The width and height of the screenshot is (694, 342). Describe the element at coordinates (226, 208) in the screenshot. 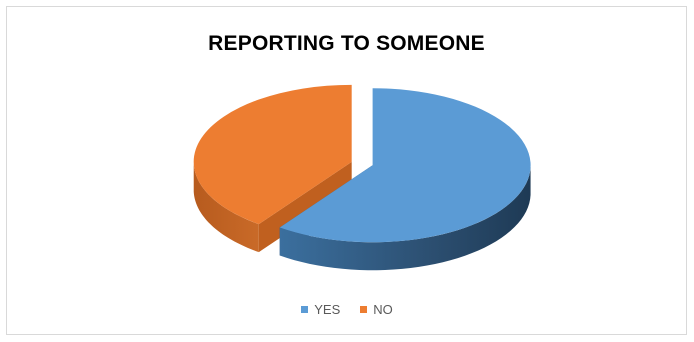

I see `slice-no-side` at that location.